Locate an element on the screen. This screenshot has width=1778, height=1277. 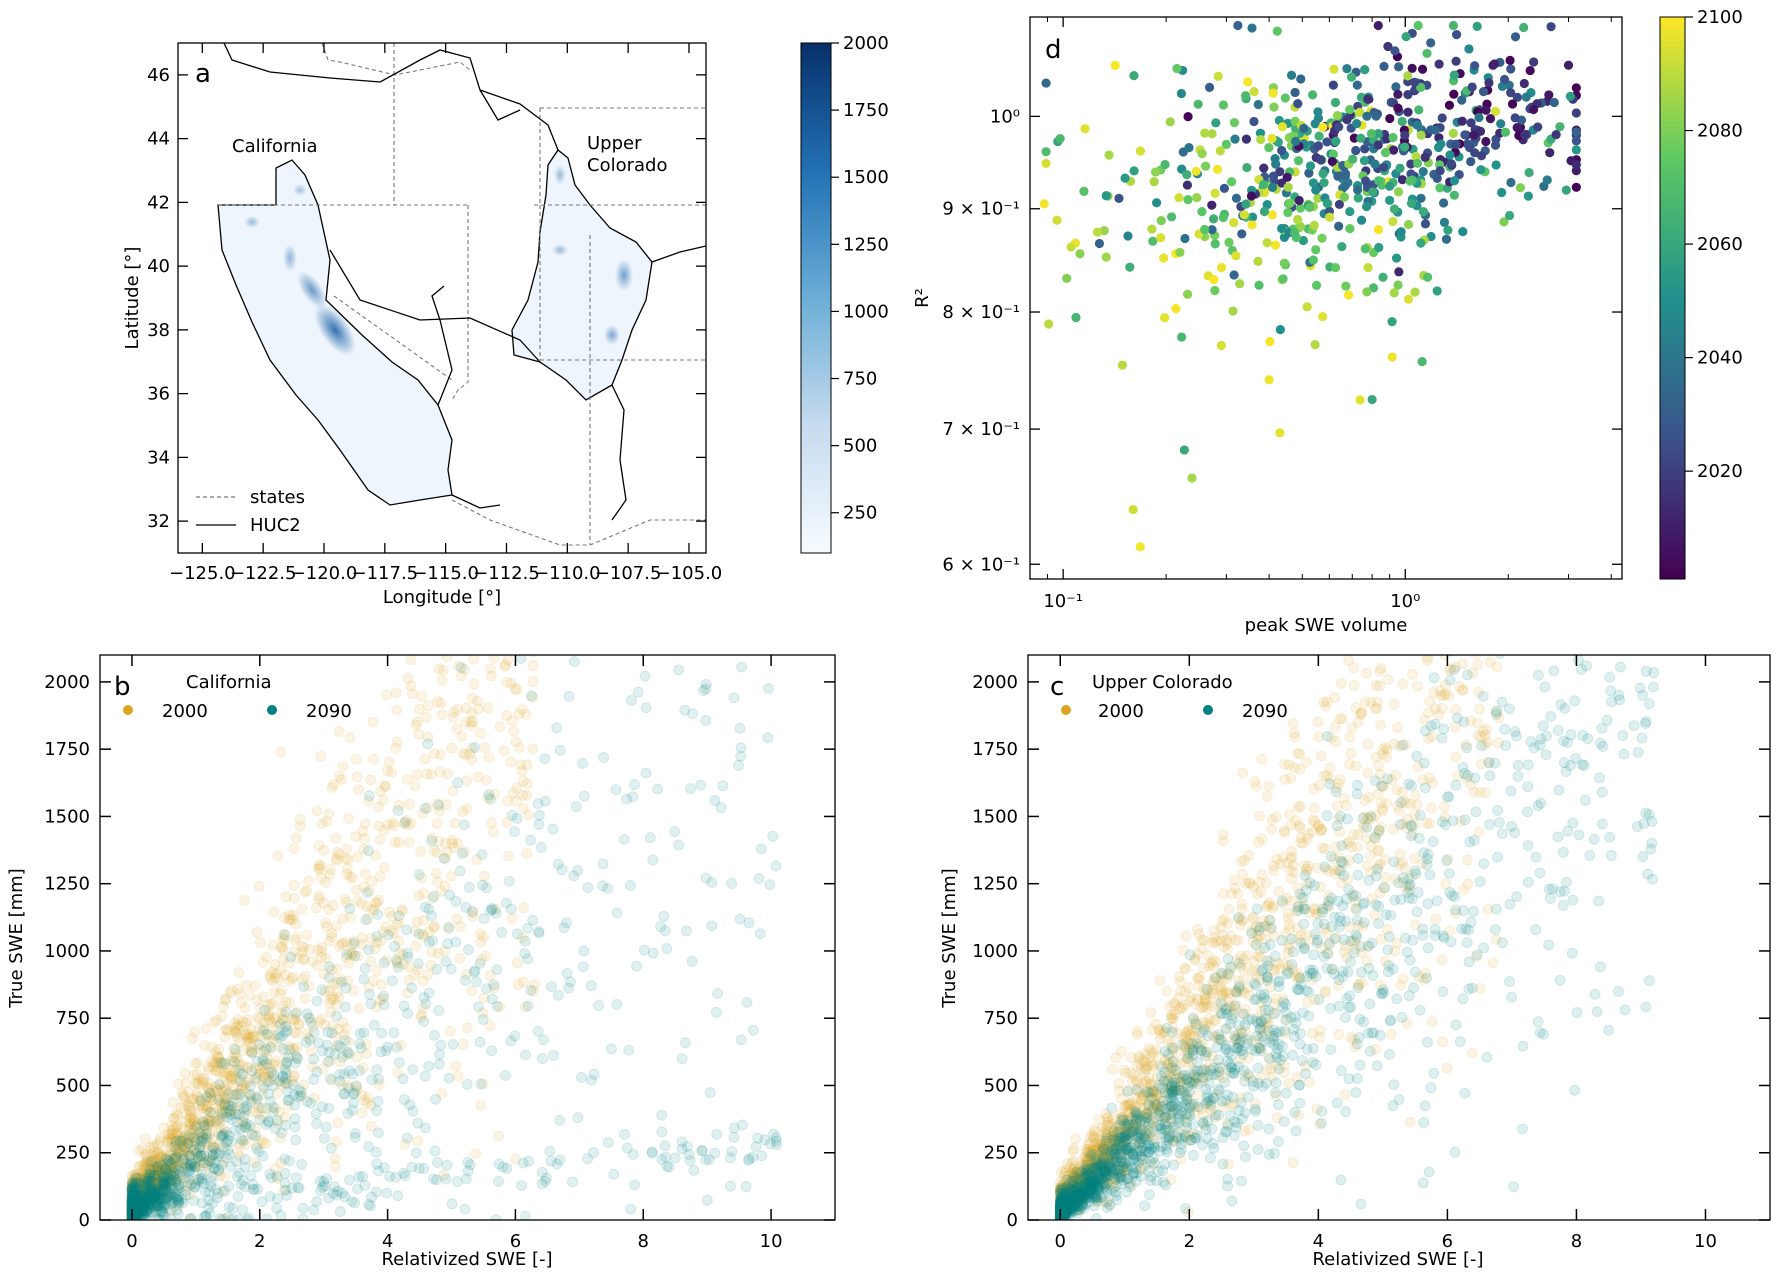
map-xtick-label: −117.5 is located at coordinates (385, 573).